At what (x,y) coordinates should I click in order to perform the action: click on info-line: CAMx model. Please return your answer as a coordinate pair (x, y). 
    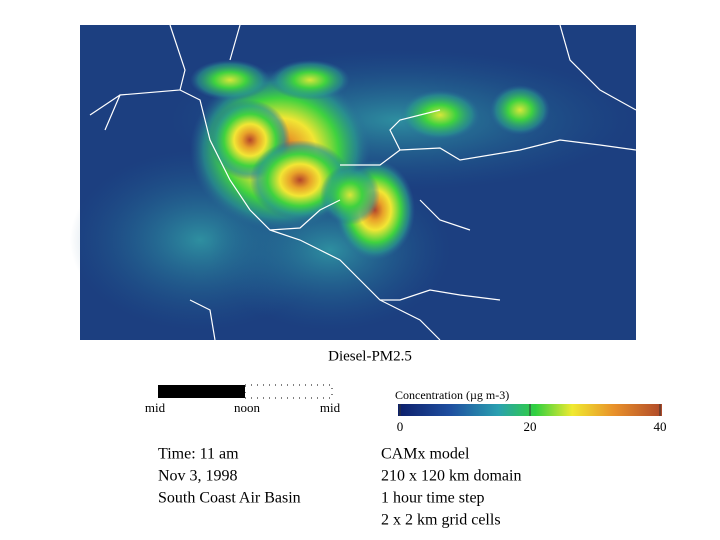
    Looking at the image, I should click on (425, 454).